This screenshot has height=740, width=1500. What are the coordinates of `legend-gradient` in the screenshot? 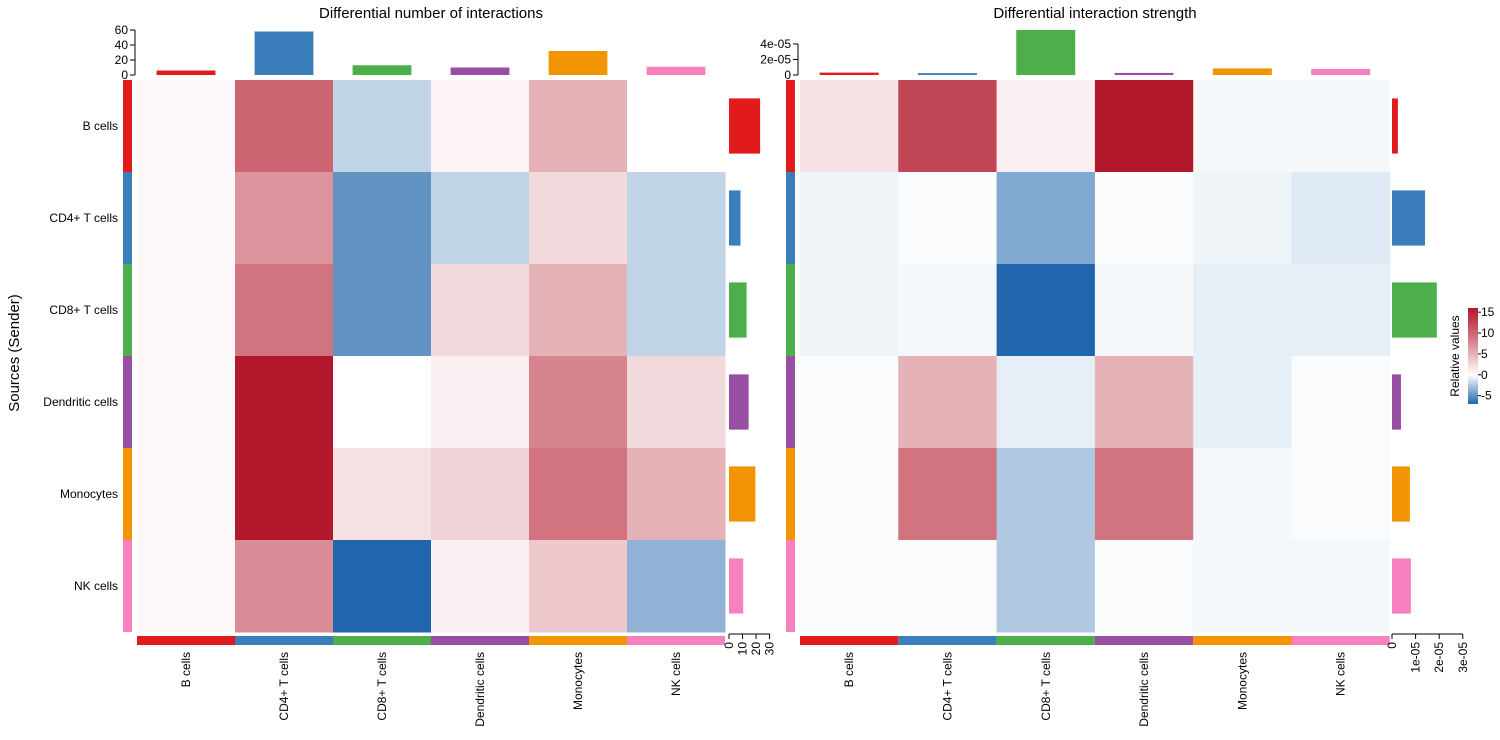 It's located at (1473, 356).